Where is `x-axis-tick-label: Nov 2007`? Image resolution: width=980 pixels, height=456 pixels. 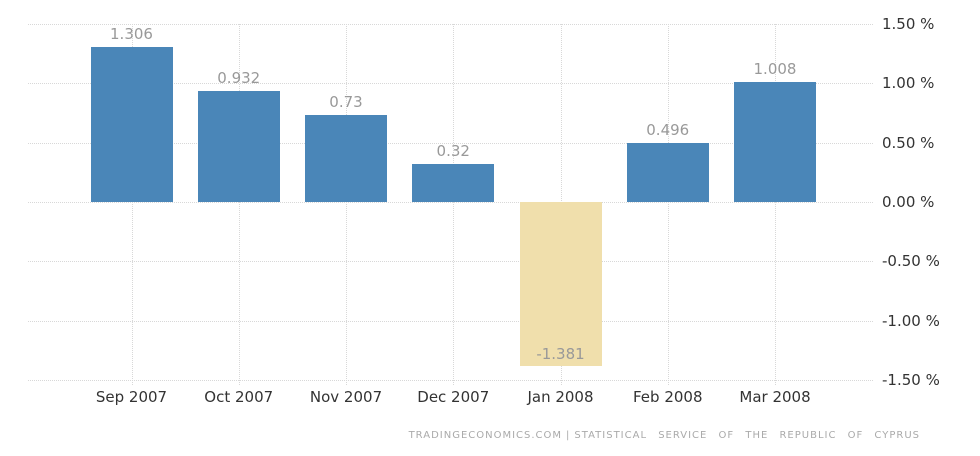
x-axis-tick-label: Nov 2007 is located at coordinates (346, 397).